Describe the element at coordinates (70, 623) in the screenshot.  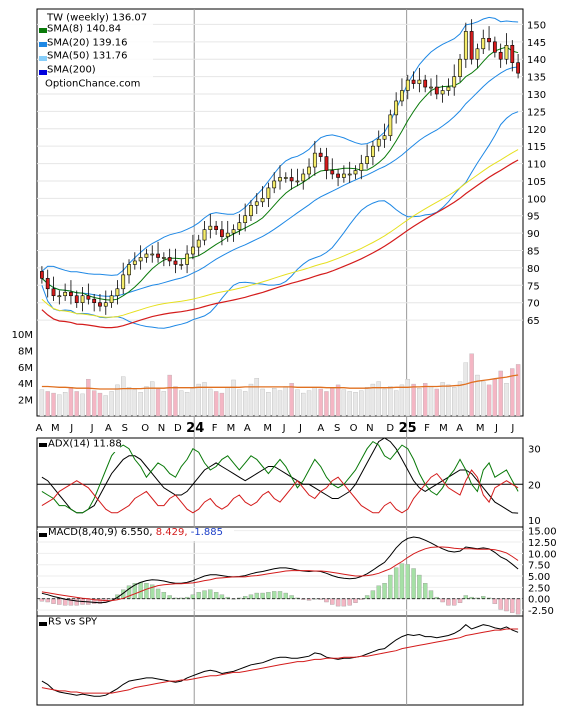
I see `rs-label: RS vs SPY` at that location.